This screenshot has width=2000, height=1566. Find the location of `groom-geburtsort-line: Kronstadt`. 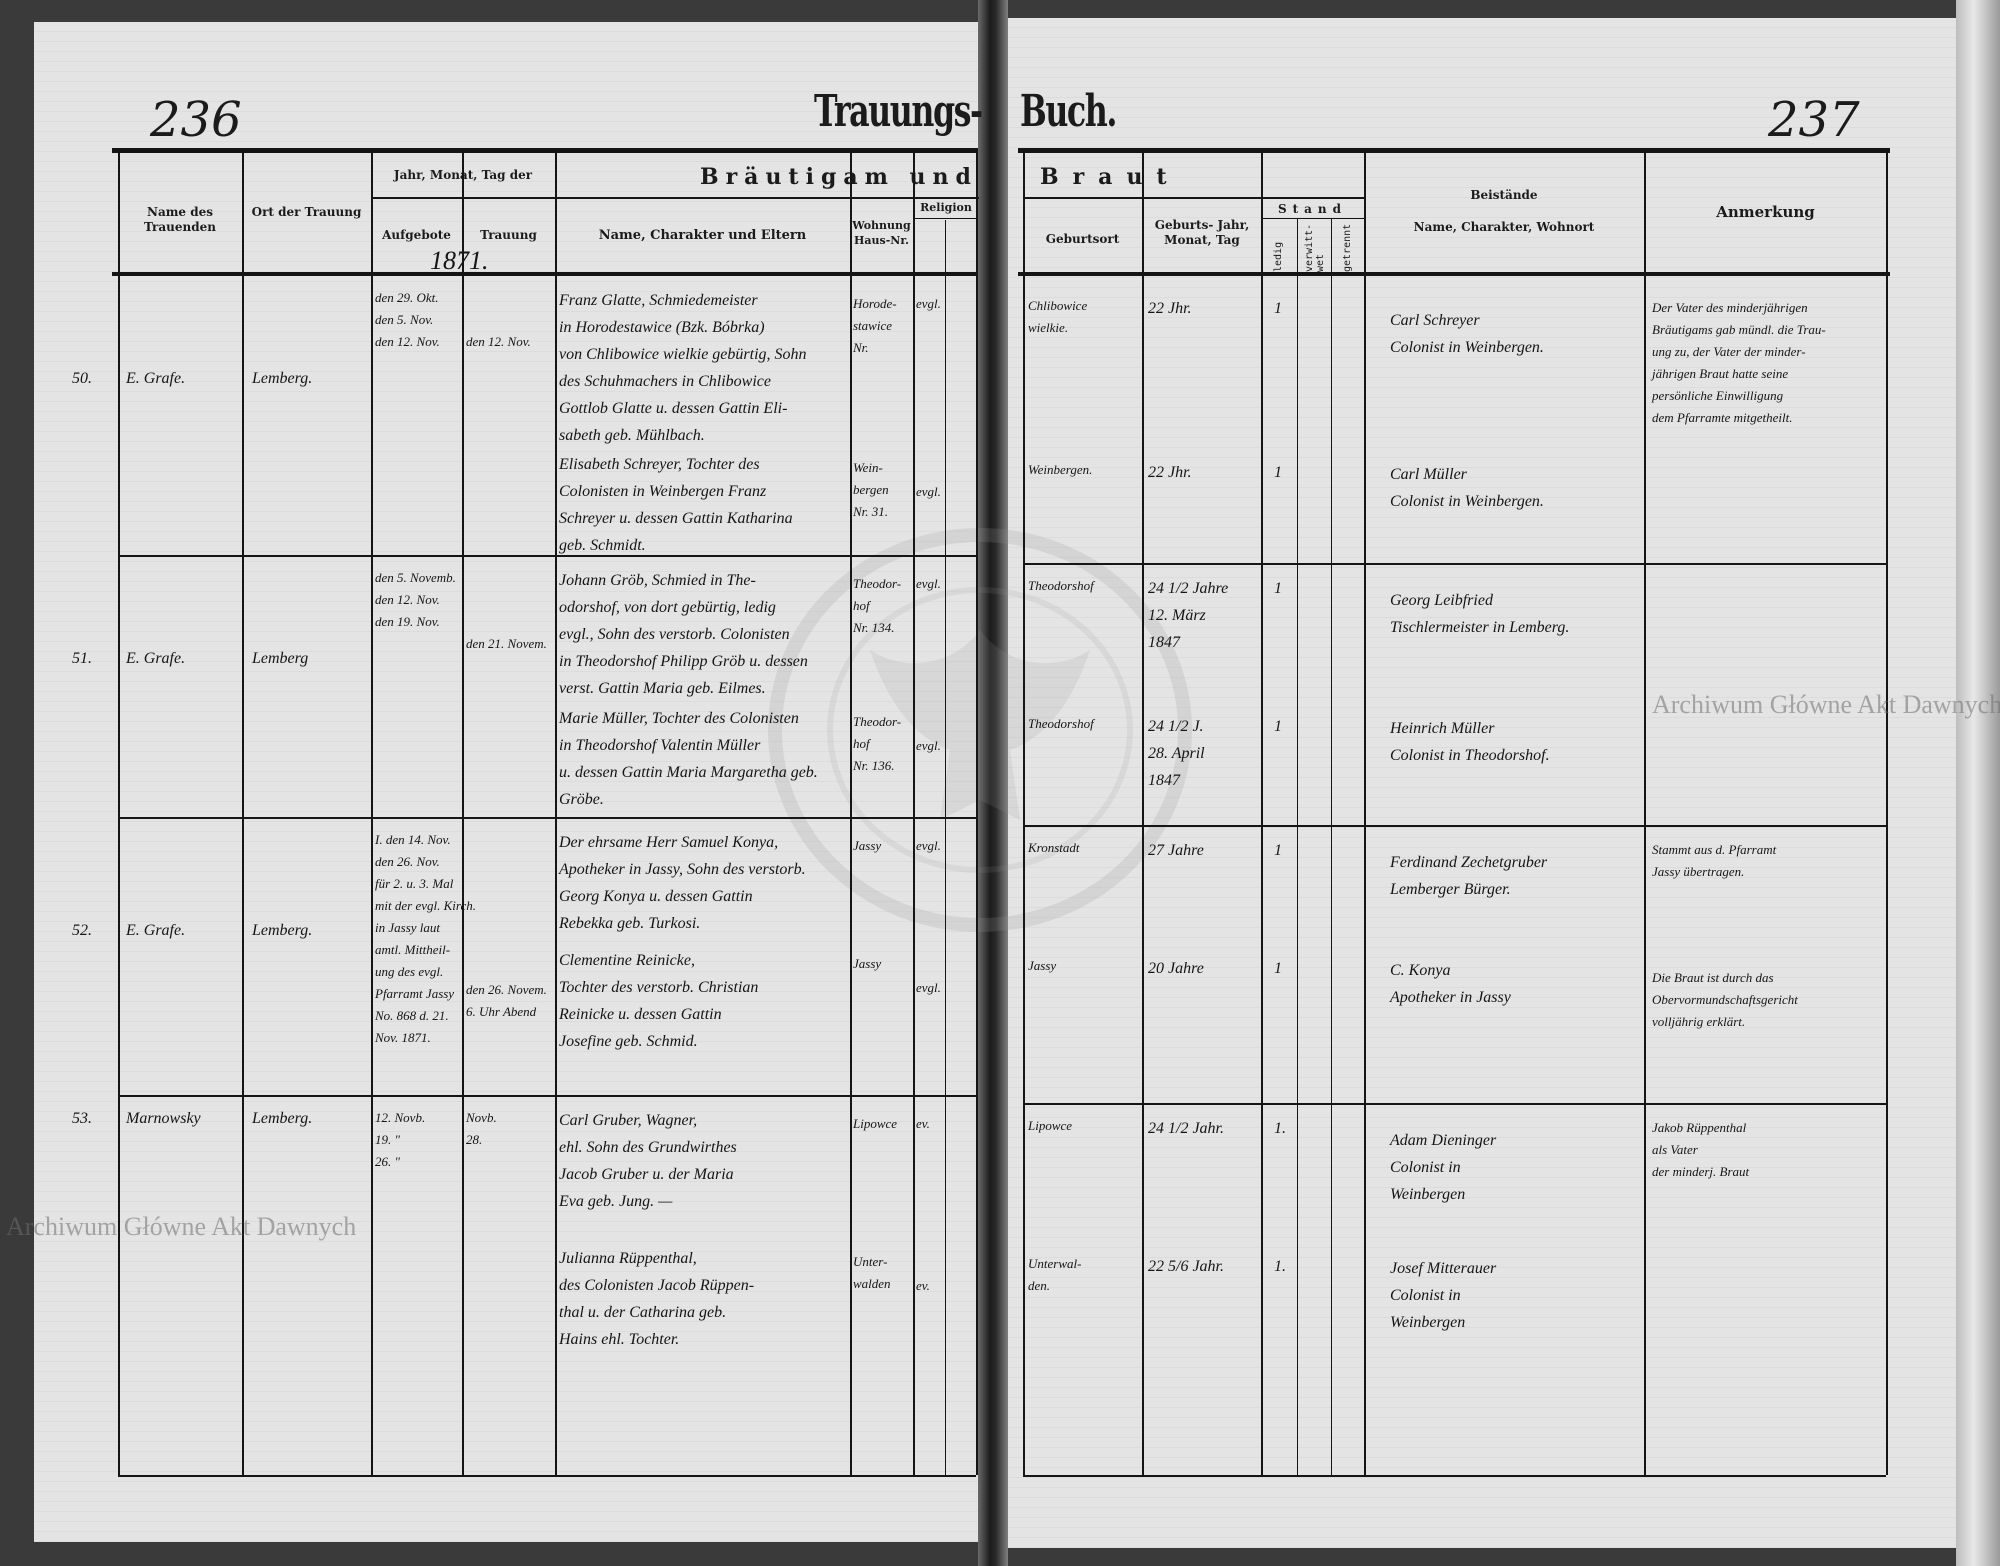

groom-geburtsort-line: Kronstadt is located at coordinates (1054, 847).